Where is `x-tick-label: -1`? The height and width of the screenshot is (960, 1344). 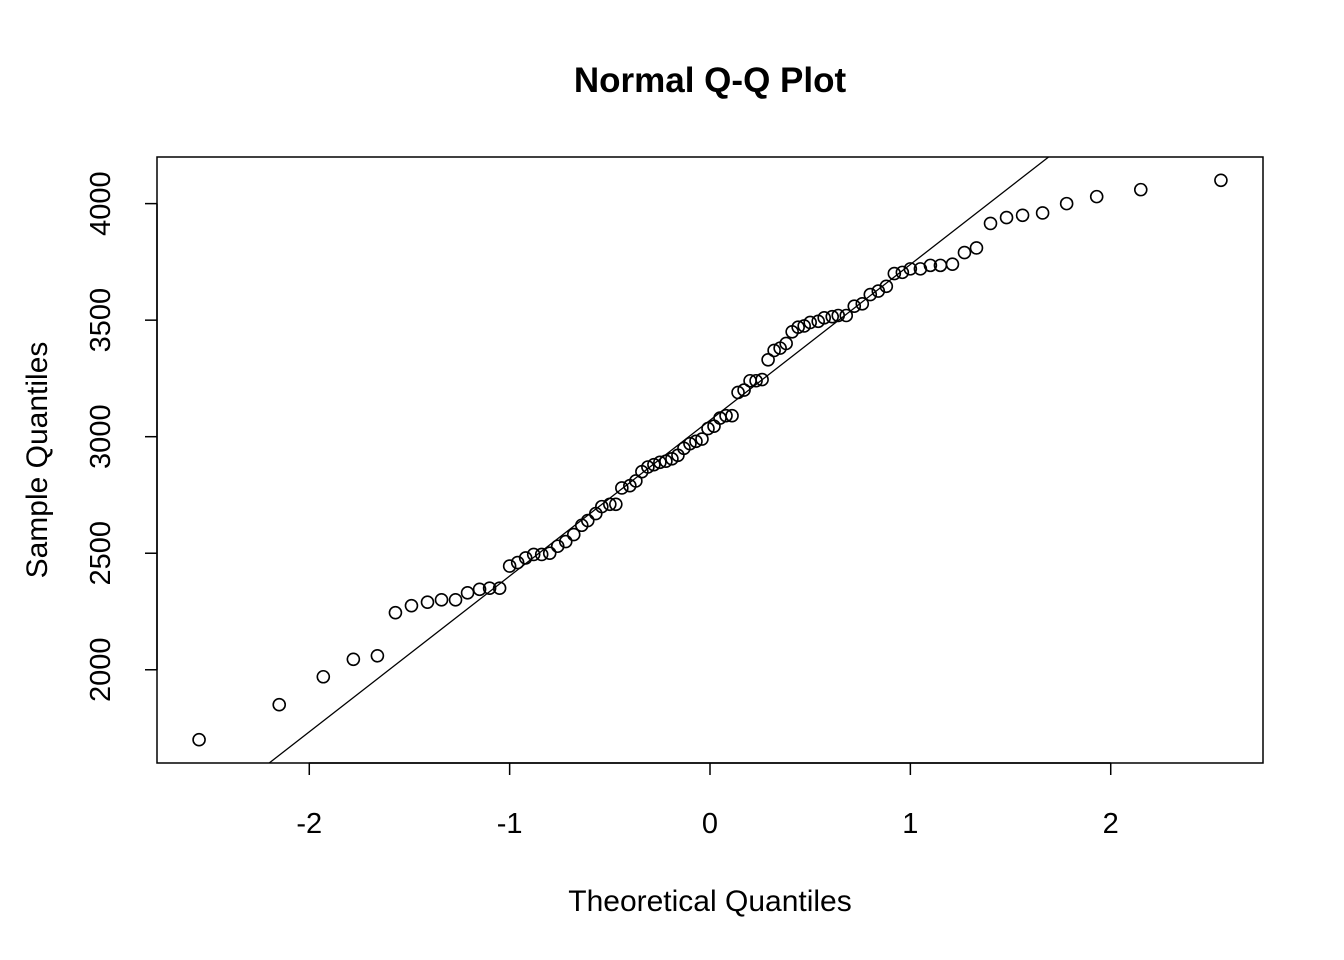
x-tick-label: -1 is located at coordinates (510, 824).